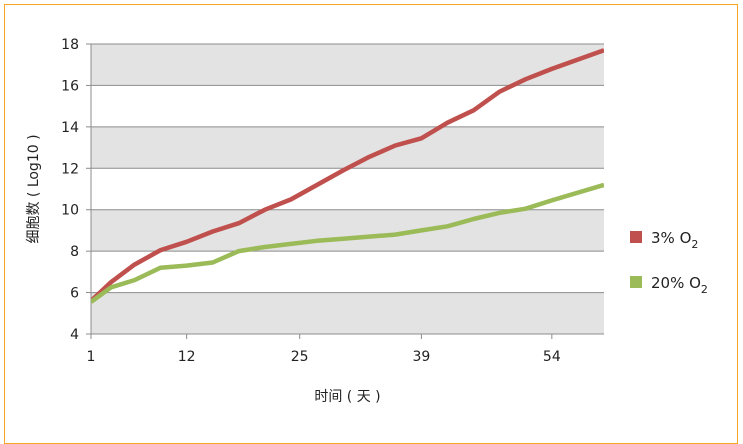 The height and width of the screenshot is (444, 743). Describe the element at coordinates (421, 357) in the screenshot. I see `x-tick-label: 39` at that location.